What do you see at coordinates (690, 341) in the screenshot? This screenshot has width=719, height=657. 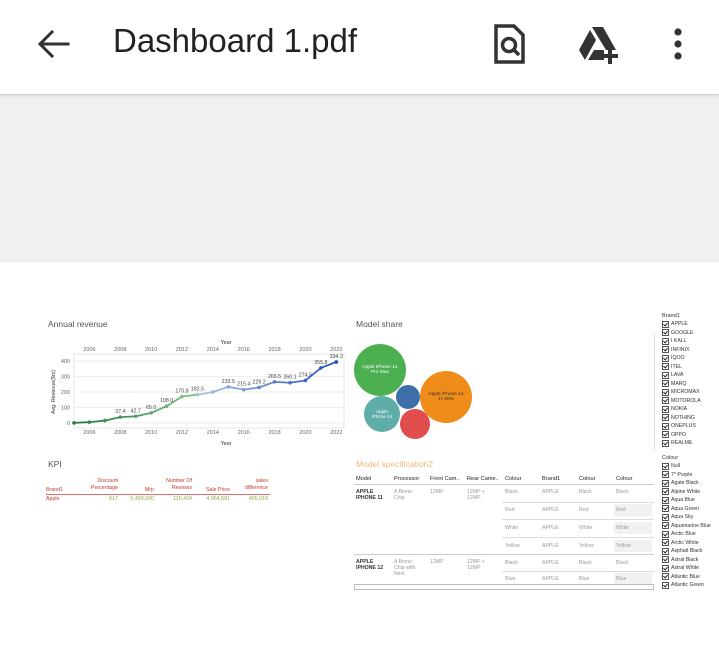 I see `brand-filter-item: I KALL` at bounding box center [690, 341].